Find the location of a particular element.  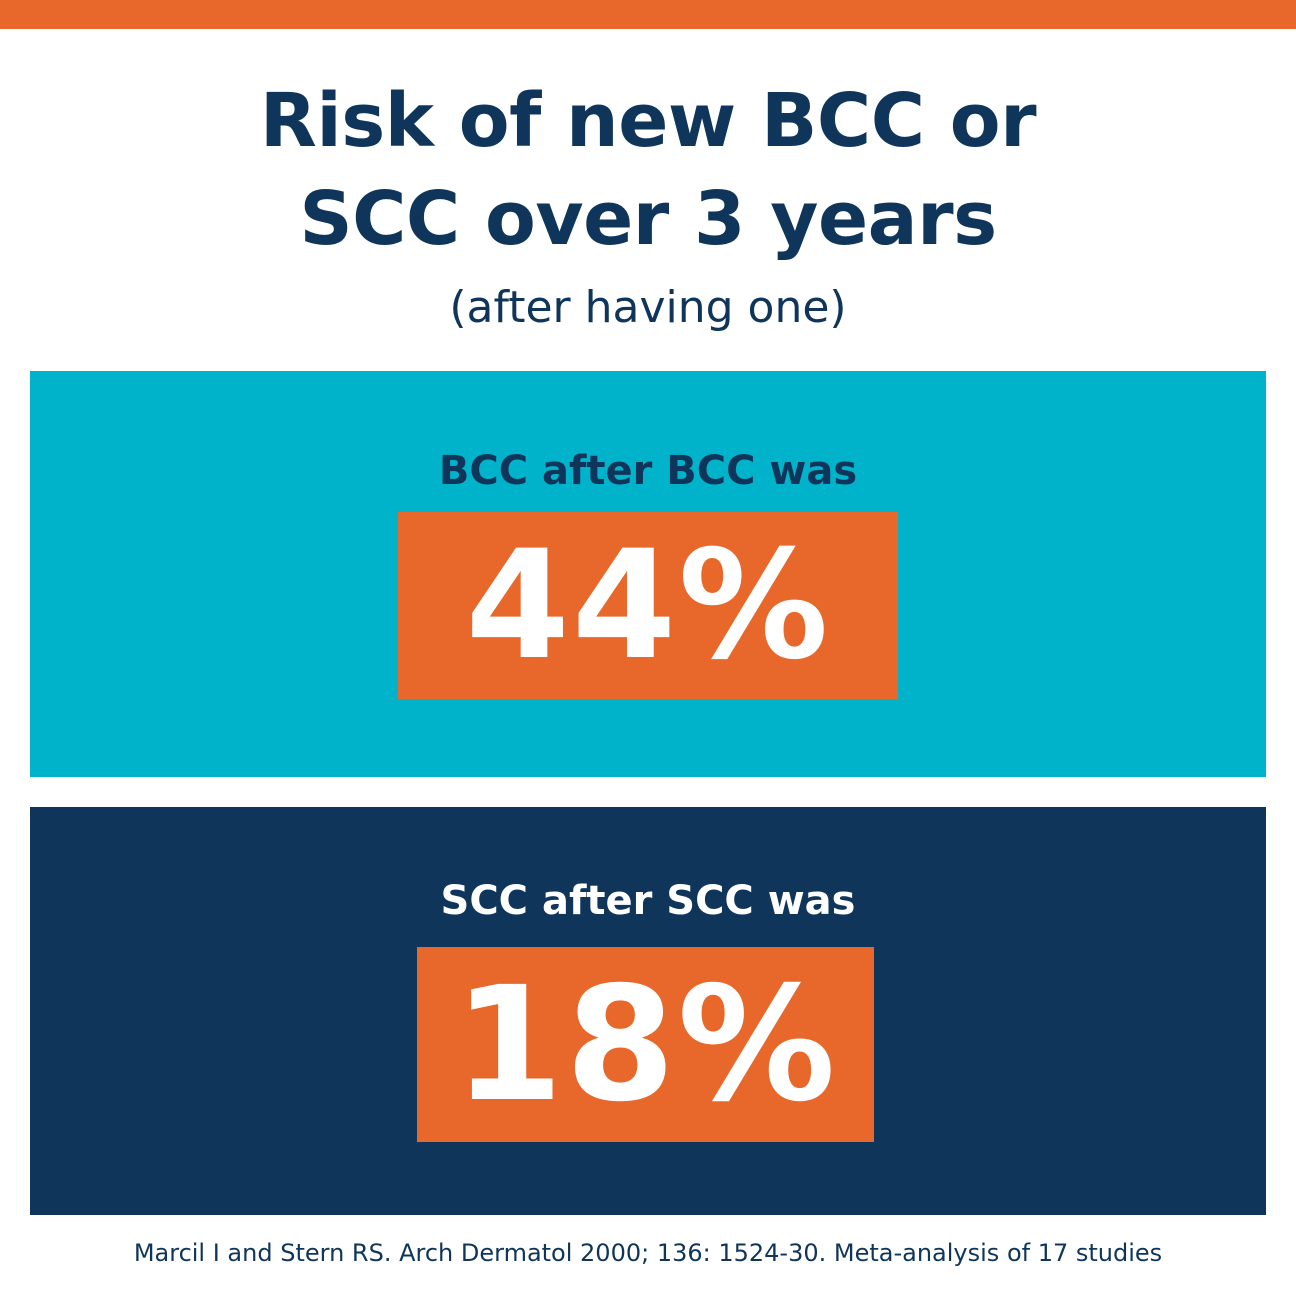

top-accent-bar is located at coordinates (648, 14).